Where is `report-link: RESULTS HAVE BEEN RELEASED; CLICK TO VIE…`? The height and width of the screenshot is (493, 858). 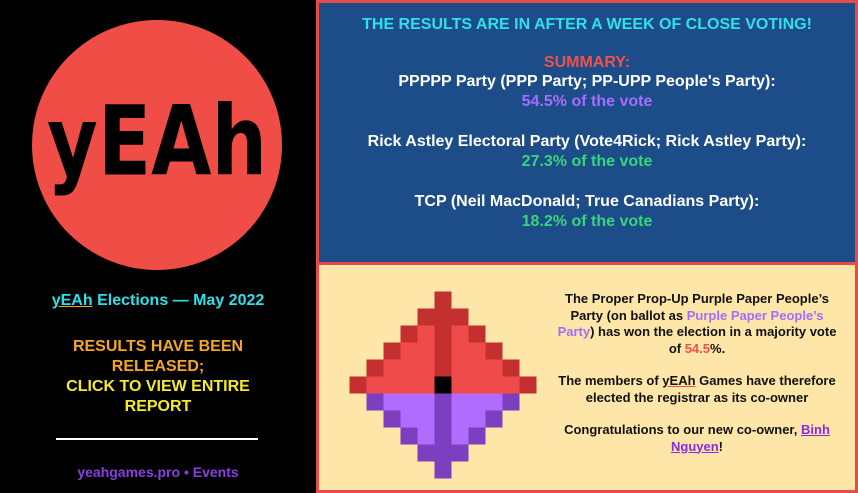
report-link: RESULTS HAVE BEEN RELEASED; CLICK TO VIE… is located at coordinates (158, 377).